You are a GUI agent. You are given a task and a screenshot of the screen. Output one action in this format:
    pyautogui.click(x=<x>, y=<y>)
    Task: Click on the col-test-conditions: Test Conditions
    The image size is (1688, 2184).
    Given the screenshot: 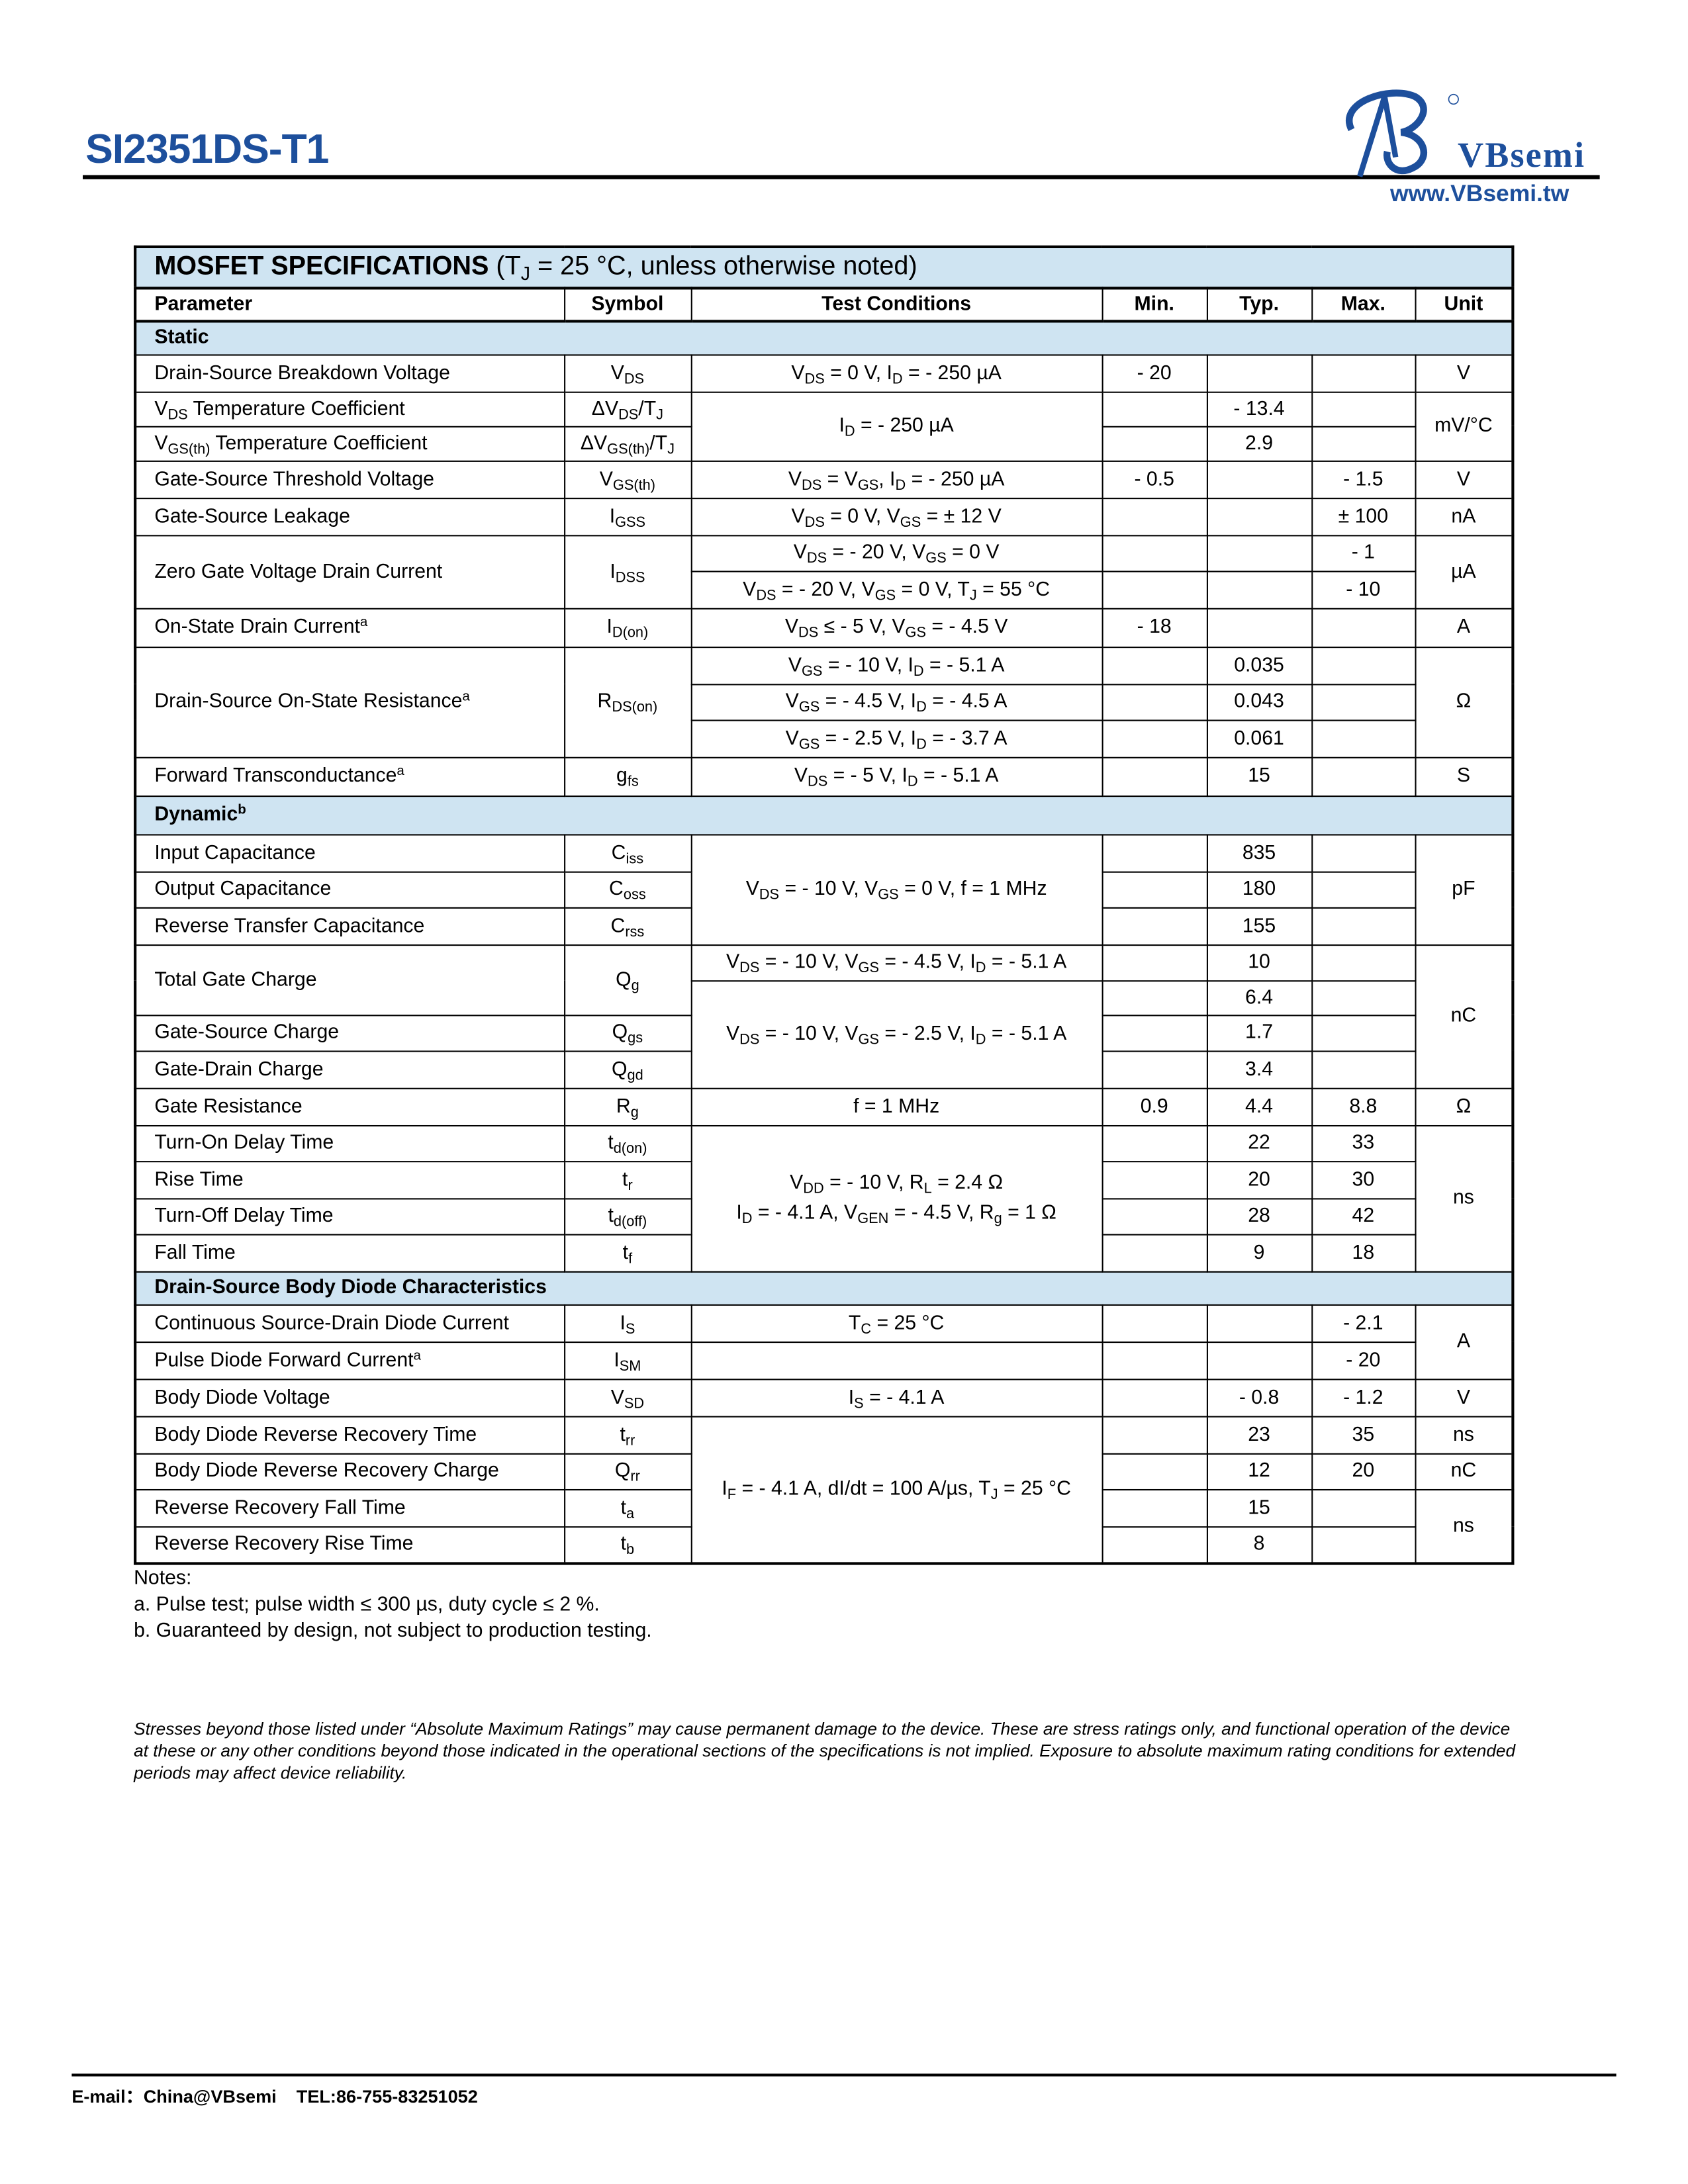 What is the action you would take?
    pyautogui.click(x=896, y=305)
    